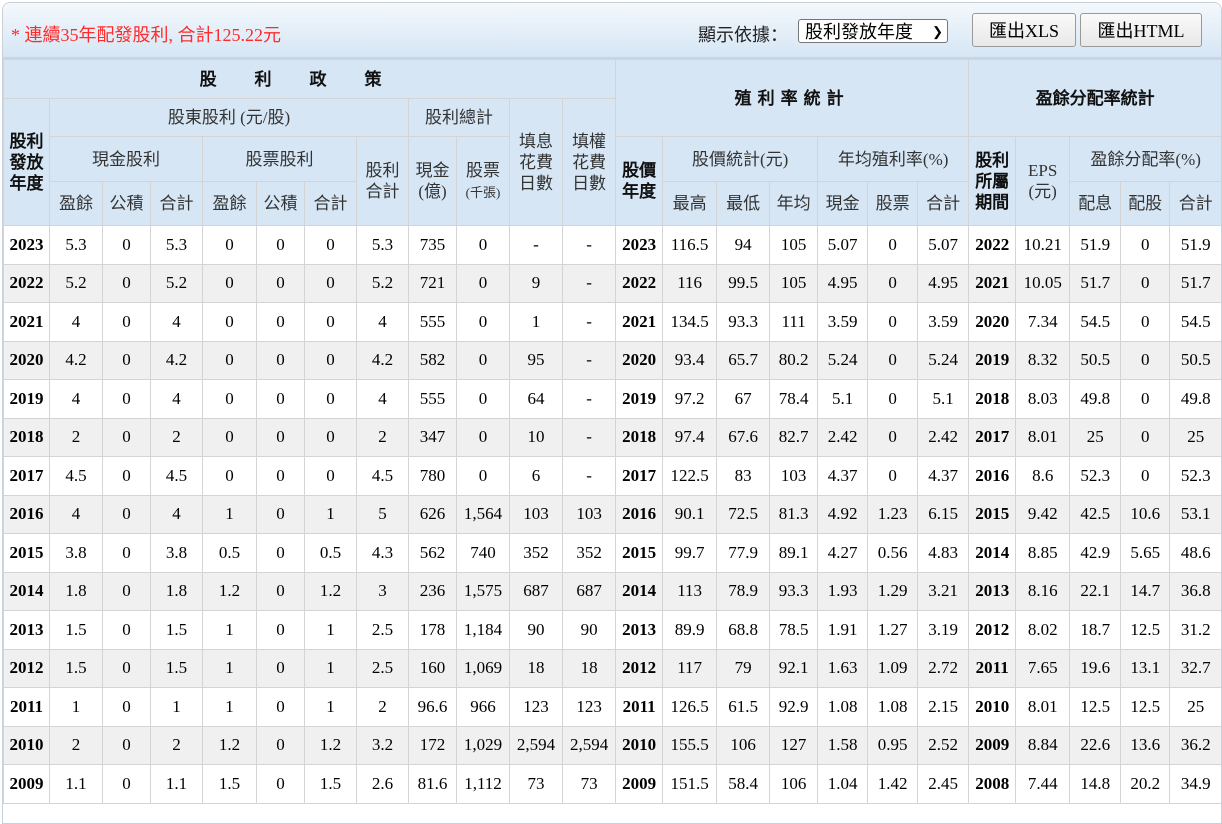 This screenshot has width=1222, height=824. Describe the element at coordinates (176, 784) in the screenshot. I see `table-cell: 1.1` at that location.